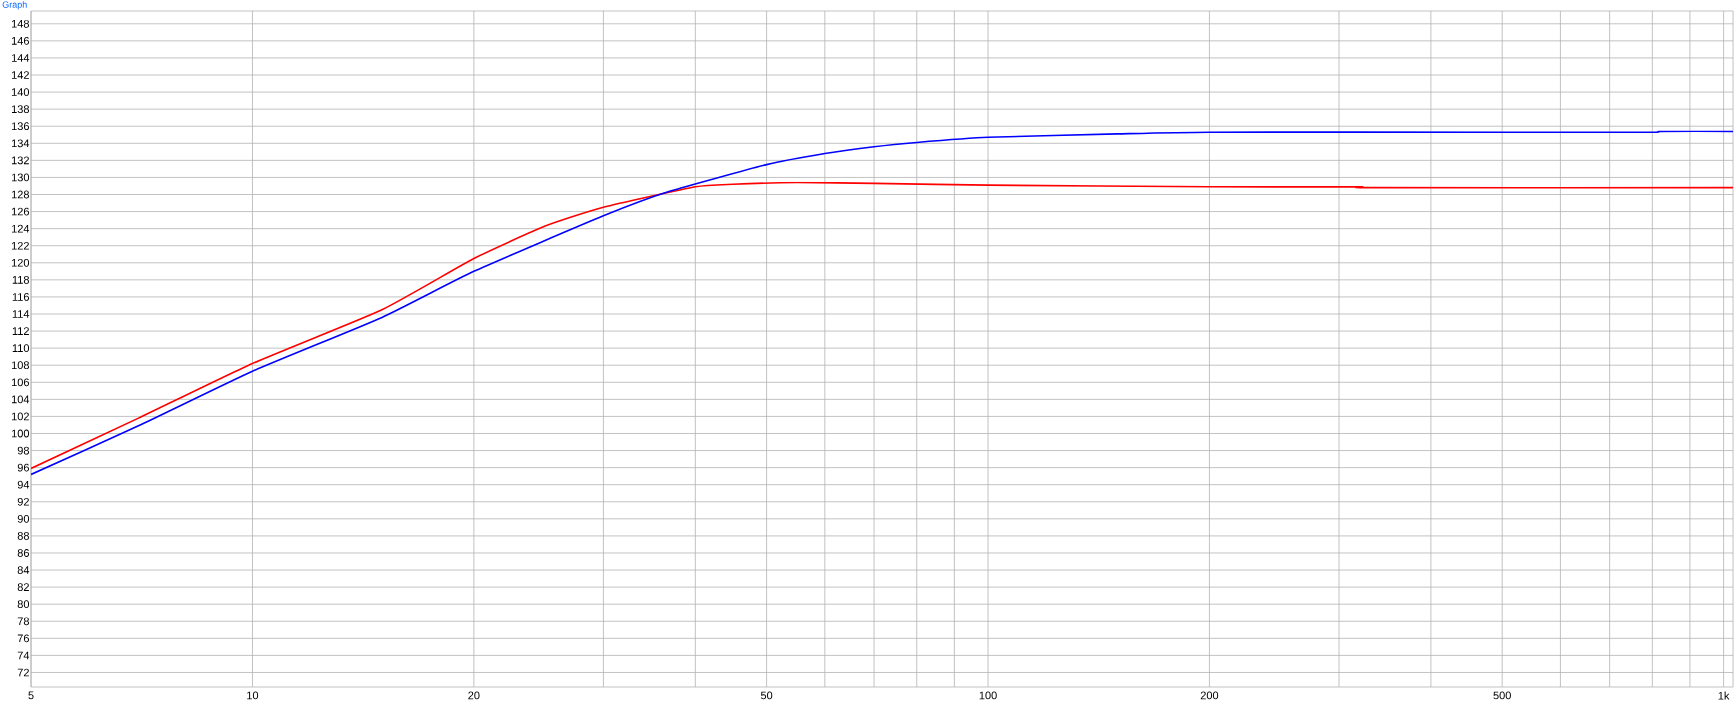  What do you see at coordinates (20, 160) in the screenshot?
I see `y-tick-label: 132` at bounding box center [20, 160].